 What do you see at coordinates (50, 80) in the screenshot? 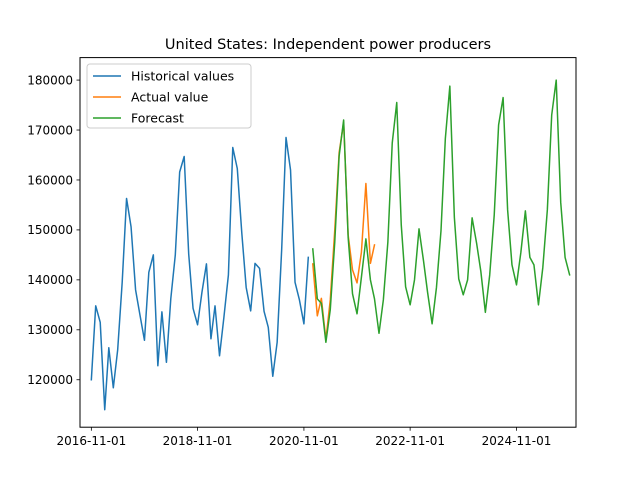
I see `y-tick-label: 180000` at bounding box center [50, 80].